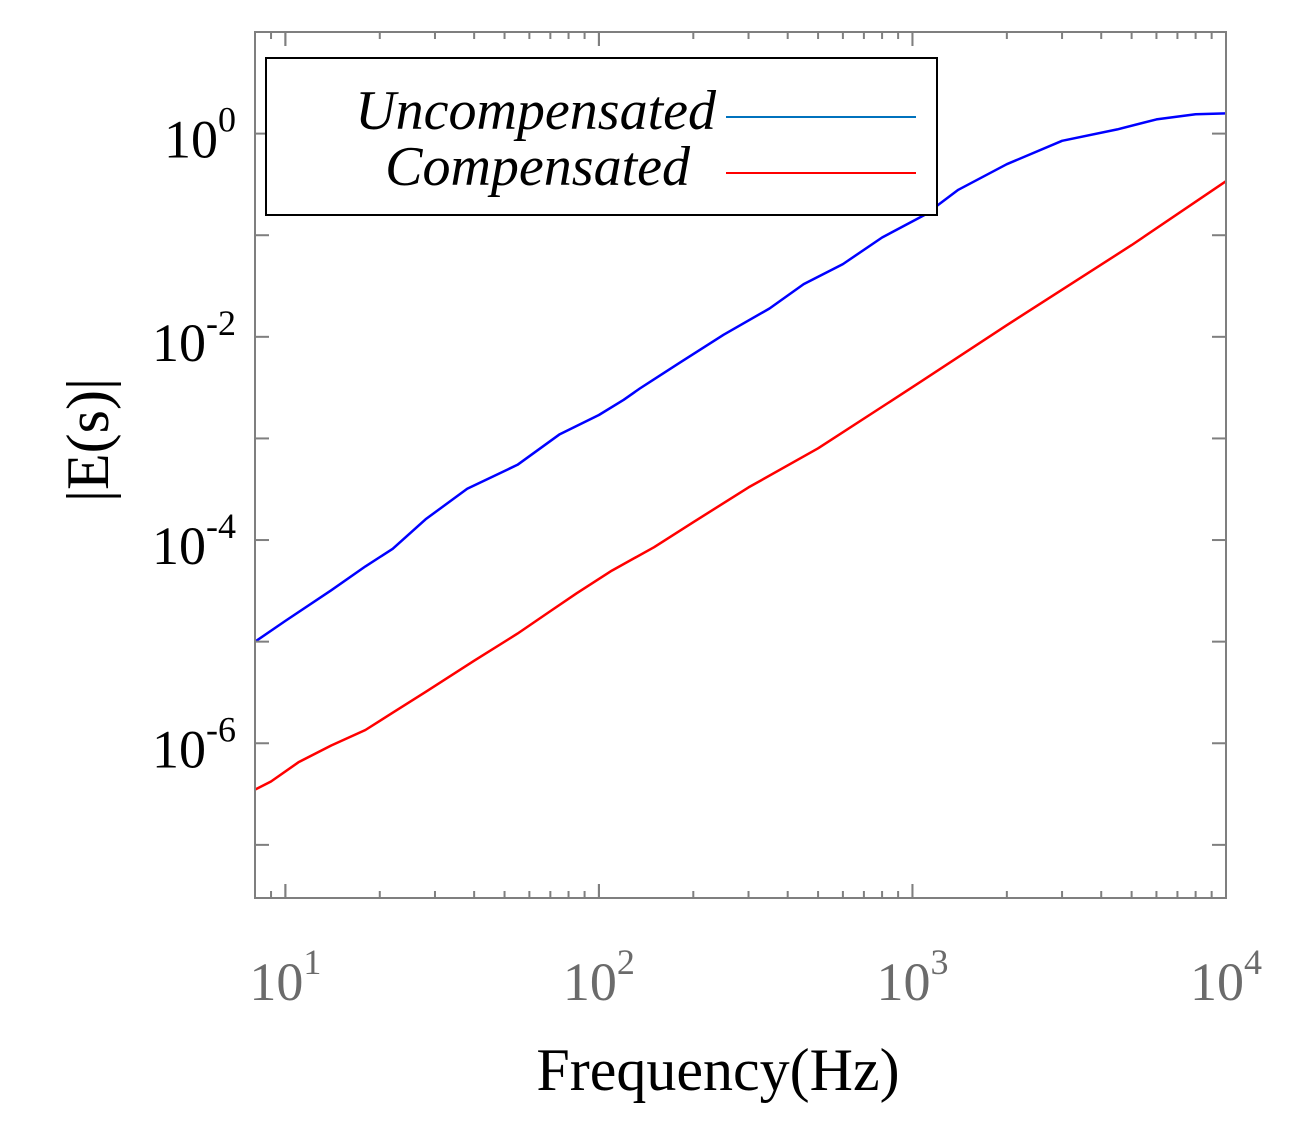 Image resolution: width=1310 pixels, height=1124 pixels. Describe the element at coordinates (285, 977) in the screenshot. I see `x-tick-label: 10¹` at that location.